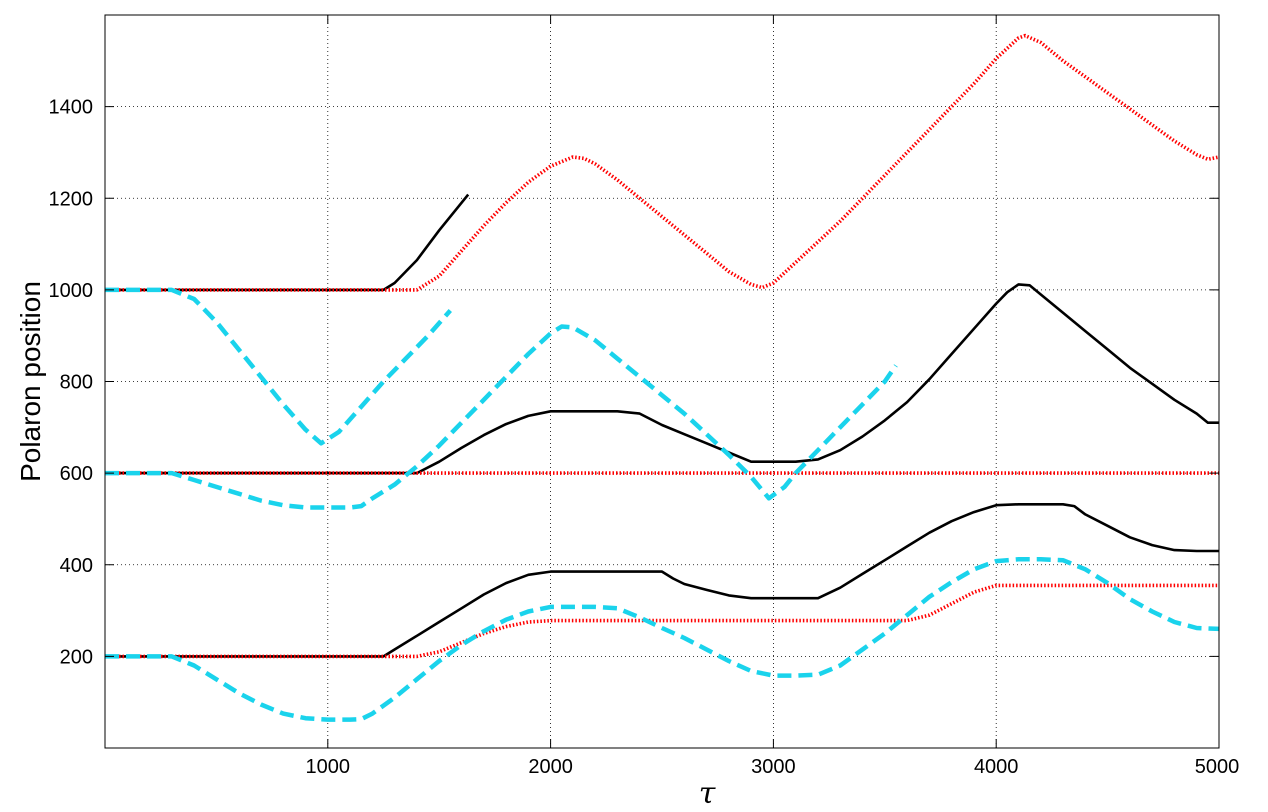  Describe the element at coordinates (76, 383) in the screenshot. I see `y-tick-label: 800` at that location.